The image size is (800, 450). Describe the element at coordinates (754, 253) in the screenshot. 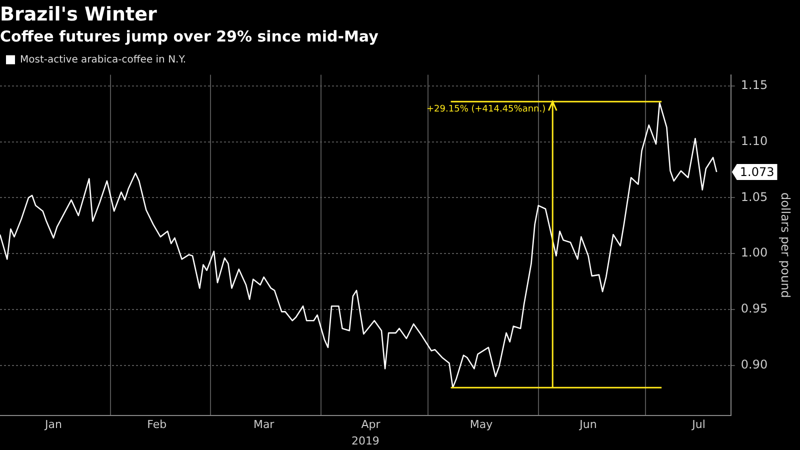

I see `y-tick-label: 1.00` at that location.